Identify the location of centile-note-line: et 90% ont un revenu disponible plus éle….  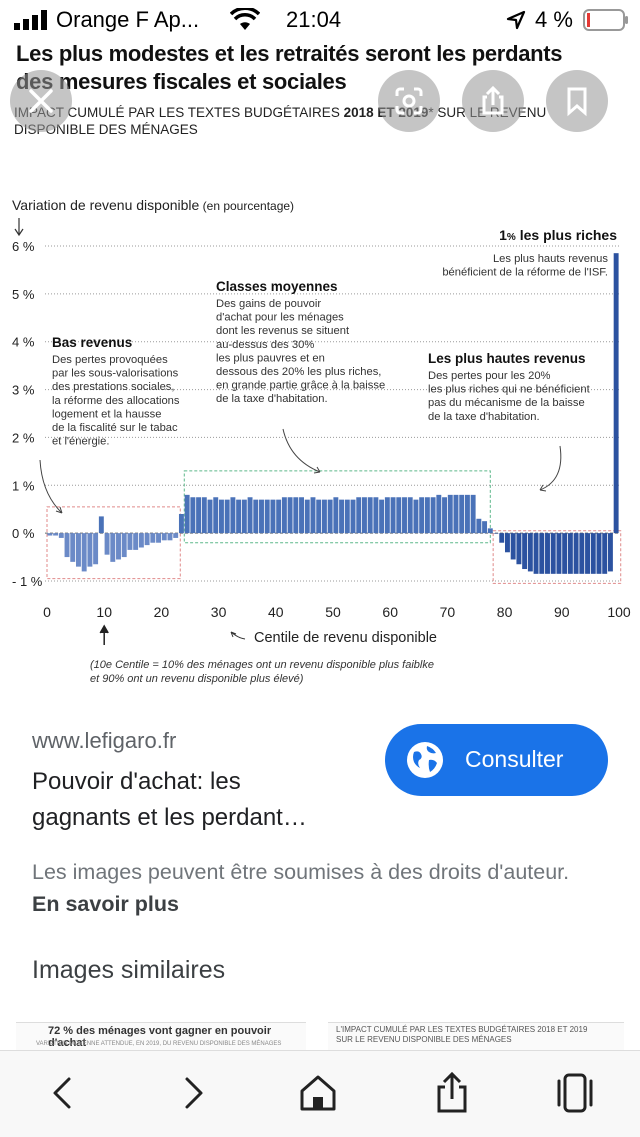
(197, 679).